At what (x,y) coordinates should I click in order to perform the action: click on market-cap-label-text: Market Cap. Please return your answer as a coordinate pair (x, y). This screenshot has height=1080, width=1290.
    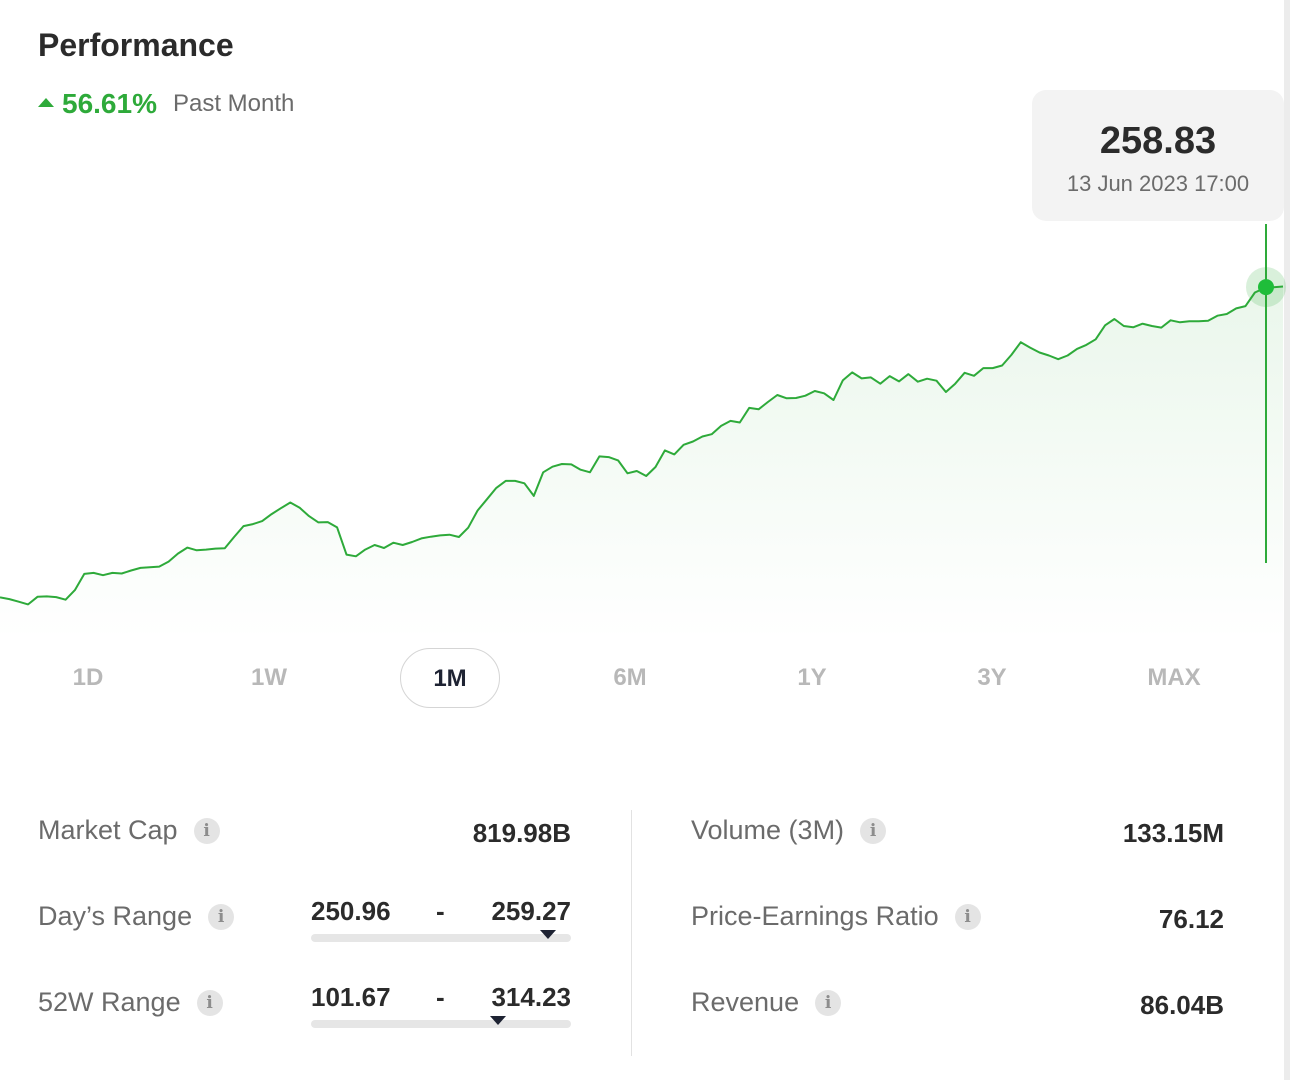
    Looking at the image, I should click on (108, 830).